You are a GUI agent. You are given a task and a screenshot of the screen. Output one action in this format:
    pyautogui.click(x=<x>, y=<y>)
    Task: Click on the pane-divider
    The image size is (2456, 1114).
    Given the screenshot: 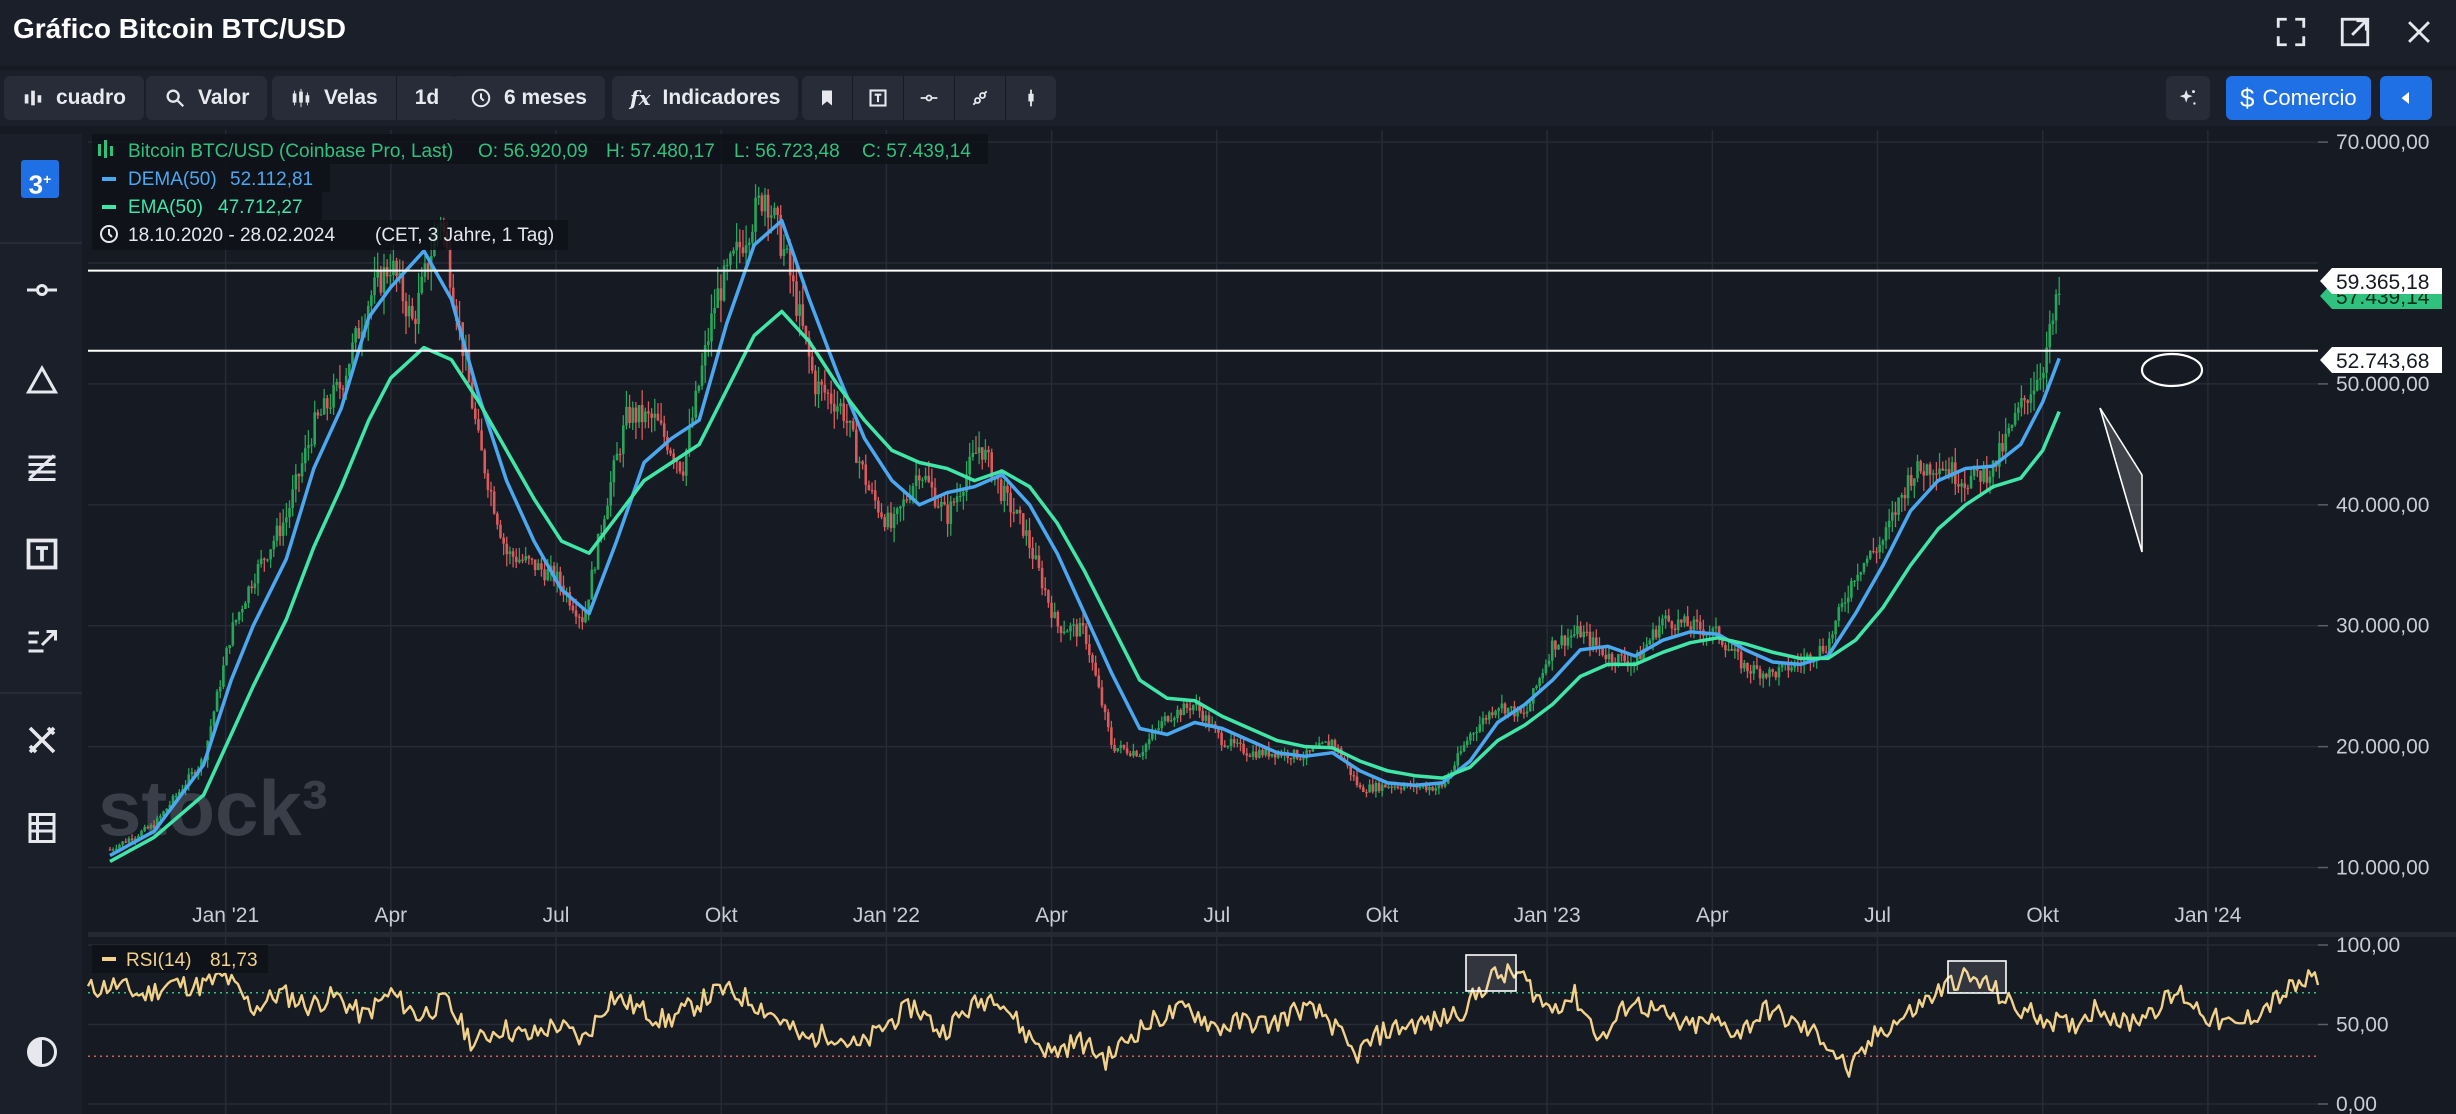 What is the action you would take?
    pyautogui.click(x=1272, y=934)
    